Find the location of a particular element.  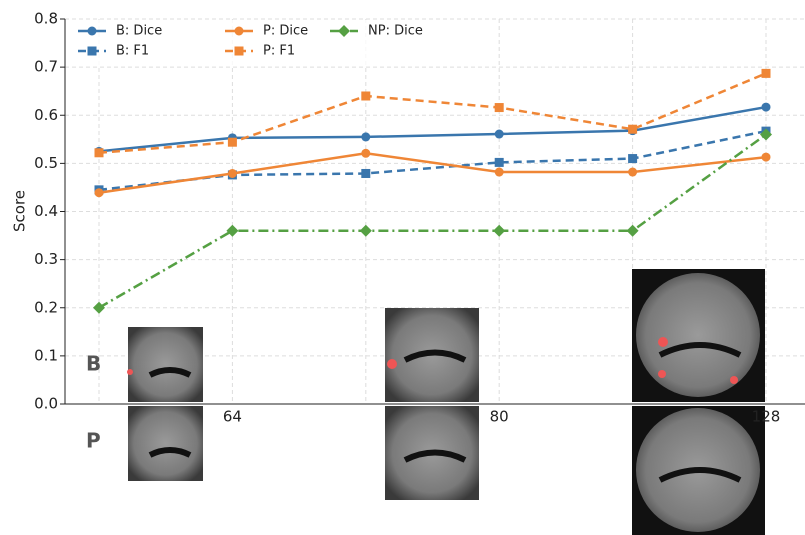

y-tick-label: 0.0 is located at coordinates (46, 404).